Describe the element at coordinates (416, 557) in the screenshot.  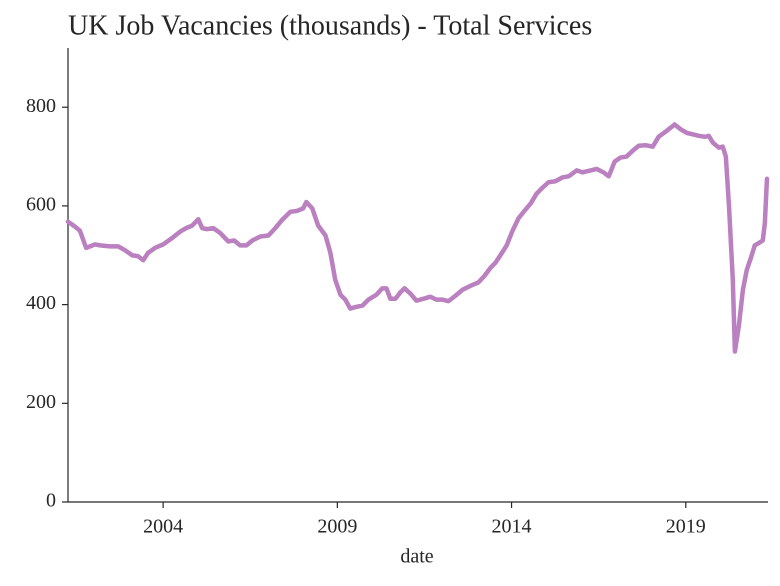
I see `x-axis-label: date` at that location.